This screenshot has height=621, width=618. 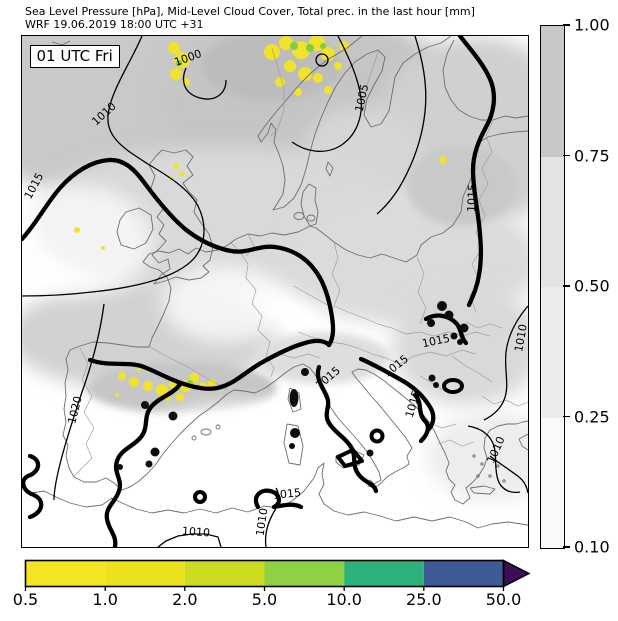 What do you see at coordinates (503, 599) in the screenshot?
I see `precip-colorbar-tick-label: 50.0` at bounding box center [503, 599].